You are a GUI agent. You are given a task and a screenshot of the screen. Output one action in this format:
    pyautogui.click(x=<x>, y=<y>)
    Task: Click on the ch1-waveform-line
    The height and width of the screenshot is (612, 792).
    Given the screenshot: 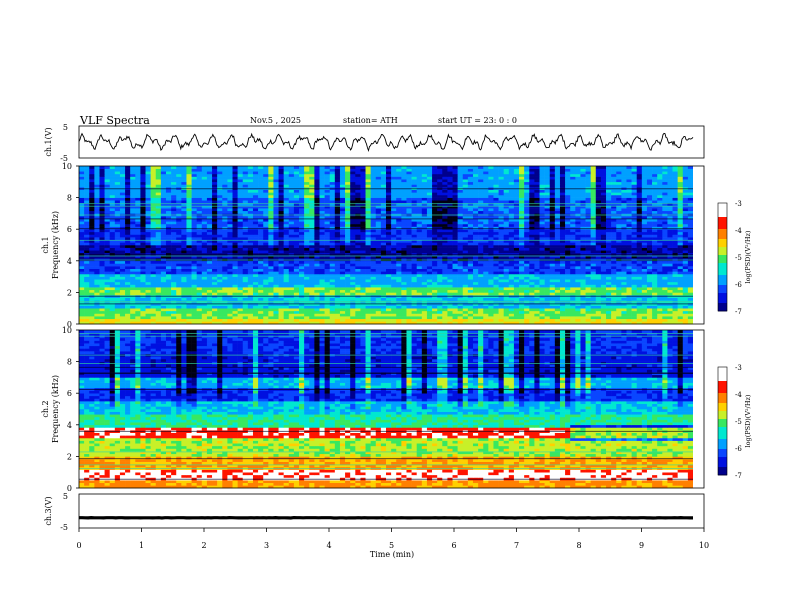 What is the action you would take?
    pyautogui.click(x=386, y=142)
    